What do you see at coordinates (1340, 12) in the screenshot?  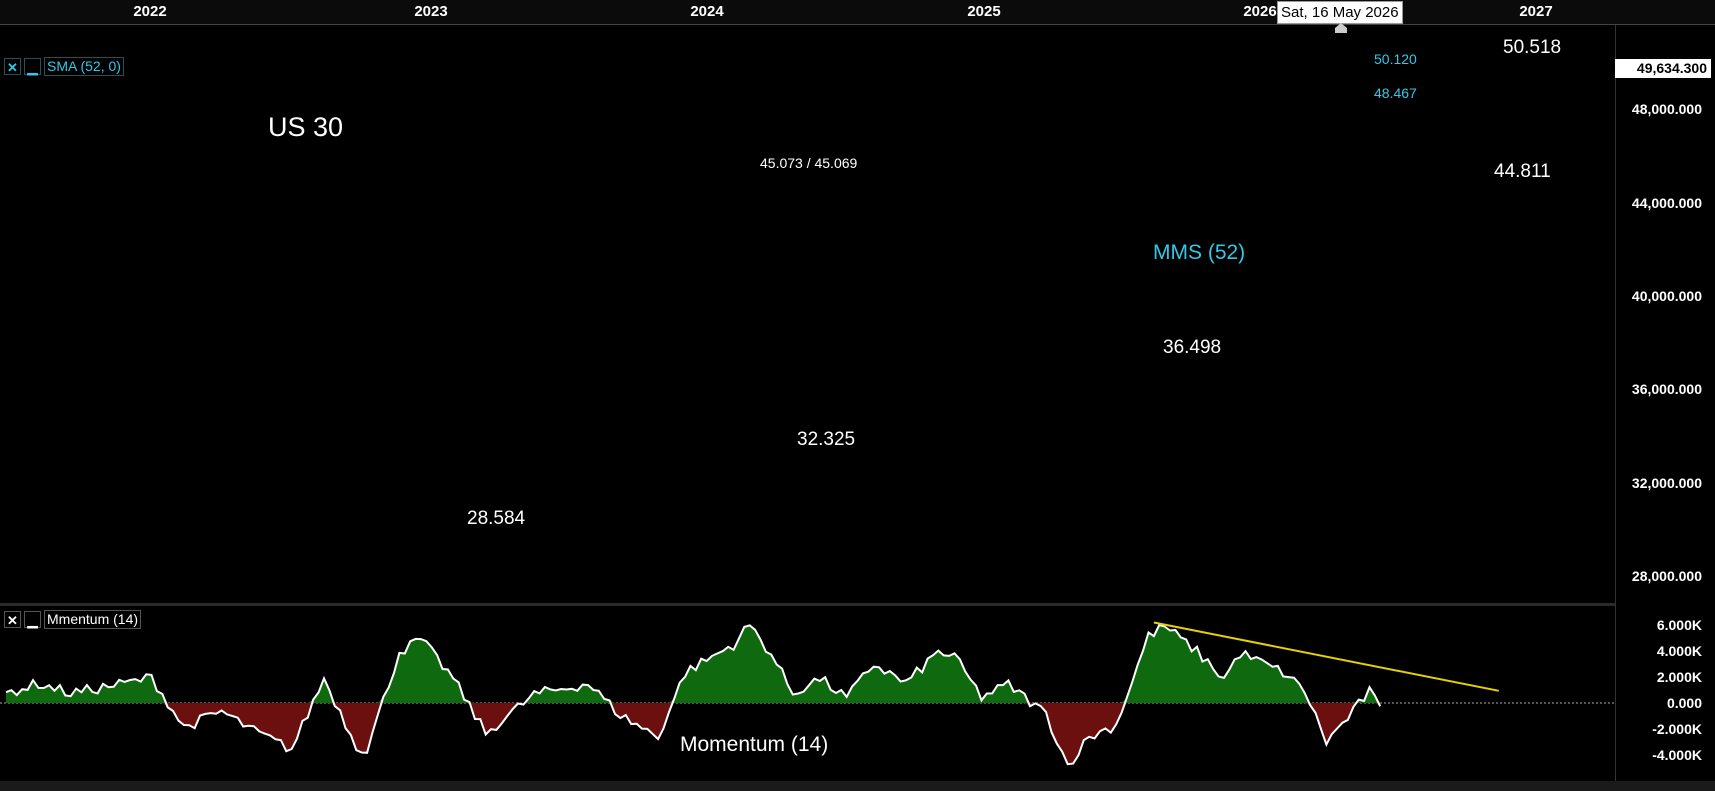 I see `crosshair-date-tooltip: Sat, 16 May 2026` at bounding box center [1340, 12].